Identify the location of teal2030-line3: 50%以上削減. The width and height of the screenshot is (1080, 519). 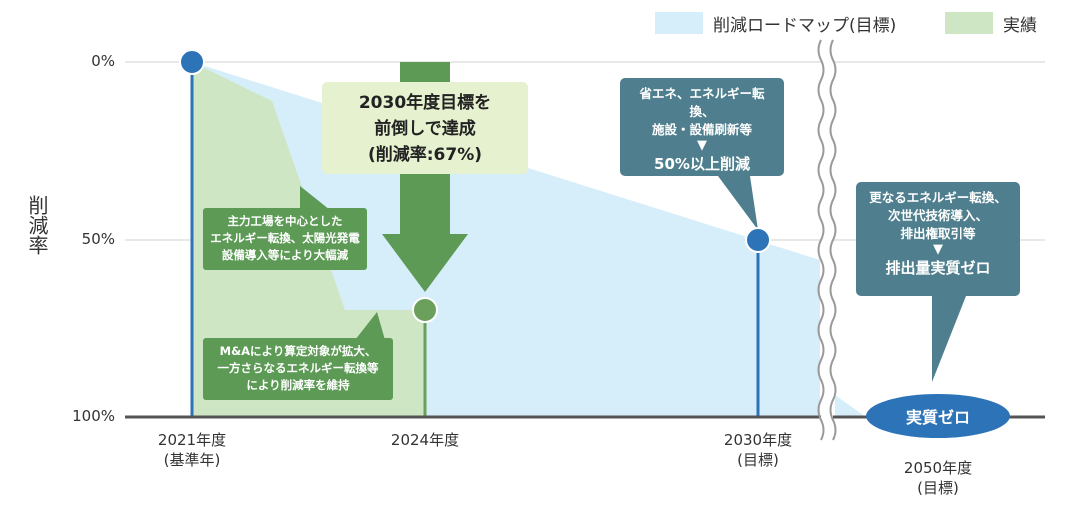
(702, 164).